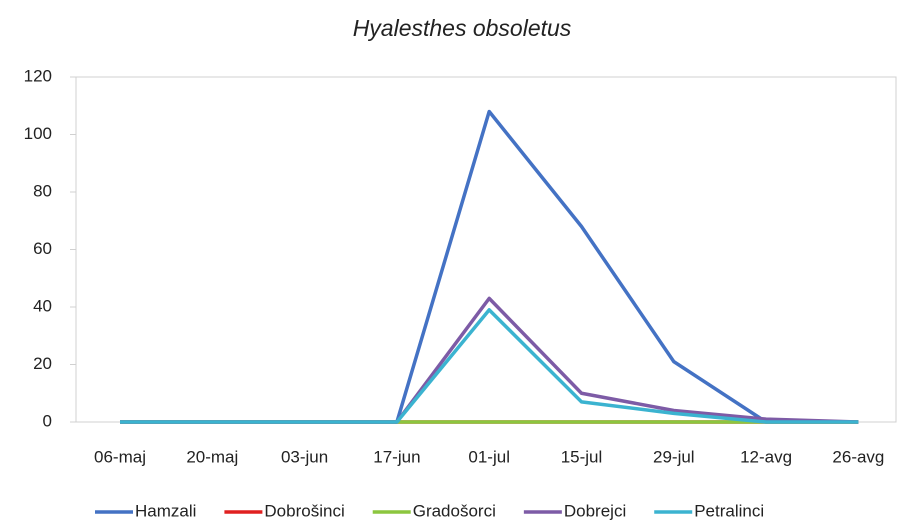  What do you see at coordinates (729, 510) in the screenshot?
I see `legend-label: Petralinci` at bounding box center [729, 510].